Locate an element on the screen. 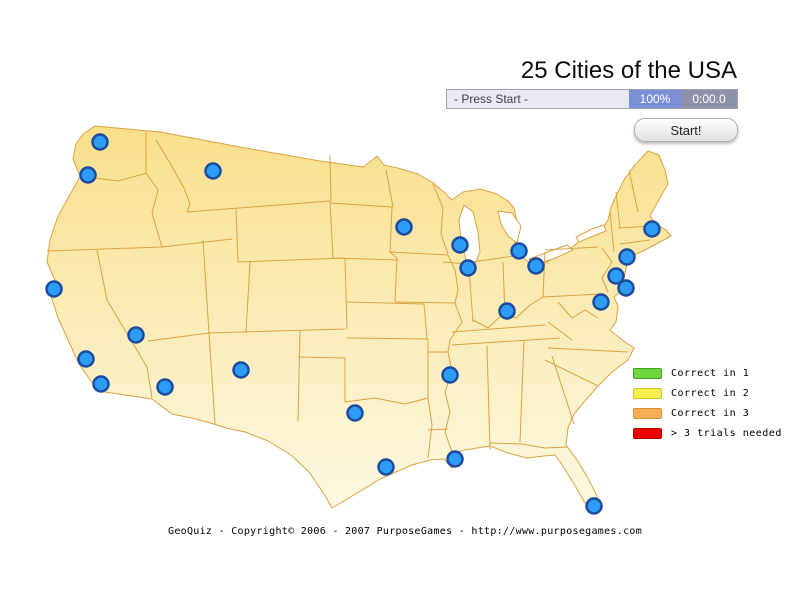  start-button: Start! is located at coordinates (686, 130).